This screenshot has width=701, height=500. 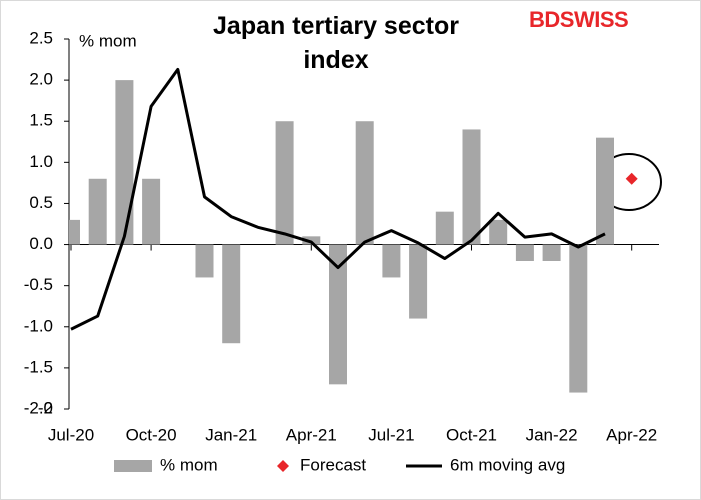 I want to click on y-tick-label: -2.0, so click(x=38, y=407).